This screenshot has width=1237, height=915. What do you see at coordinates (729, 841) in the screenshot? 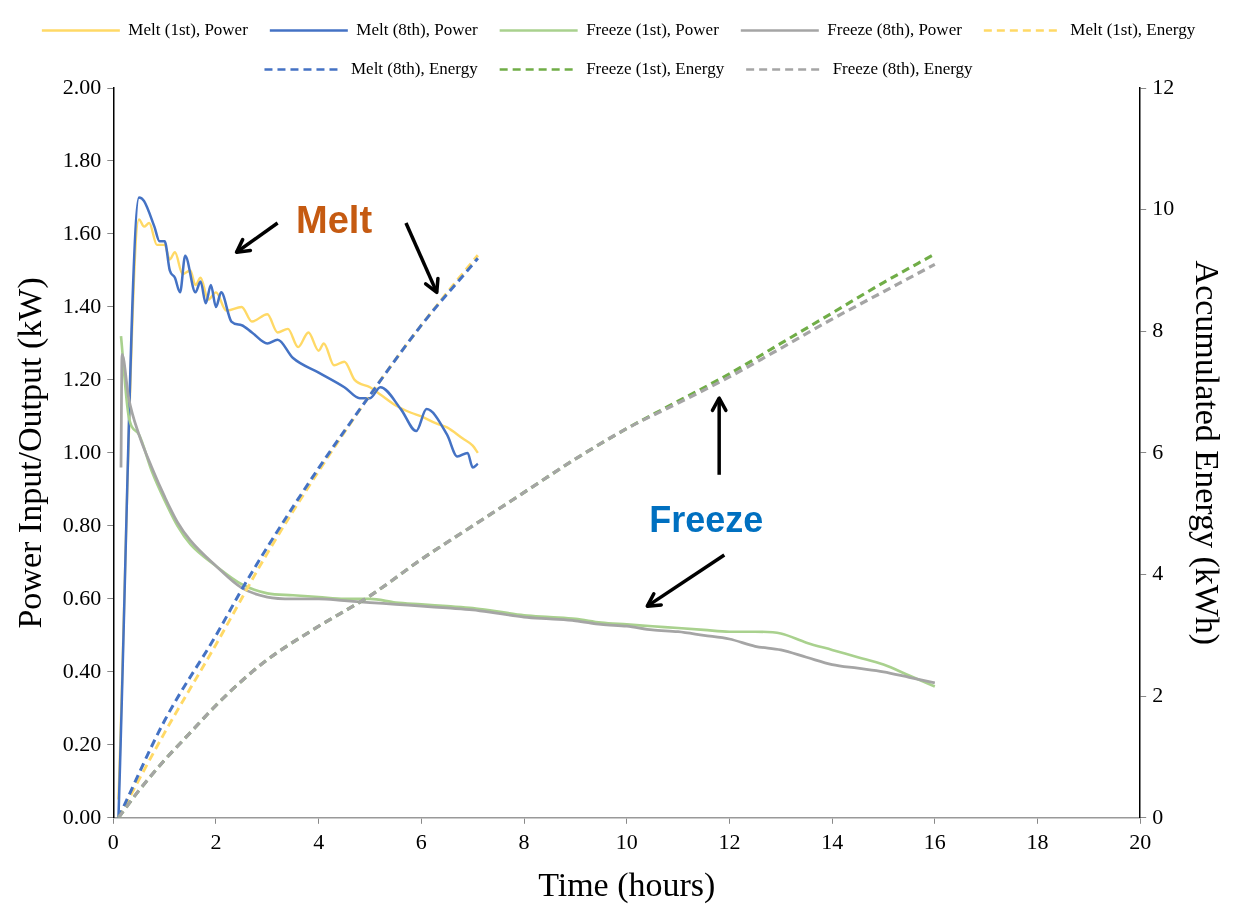
I see `x-tick-label: 12` at bounding box center [729, 841].